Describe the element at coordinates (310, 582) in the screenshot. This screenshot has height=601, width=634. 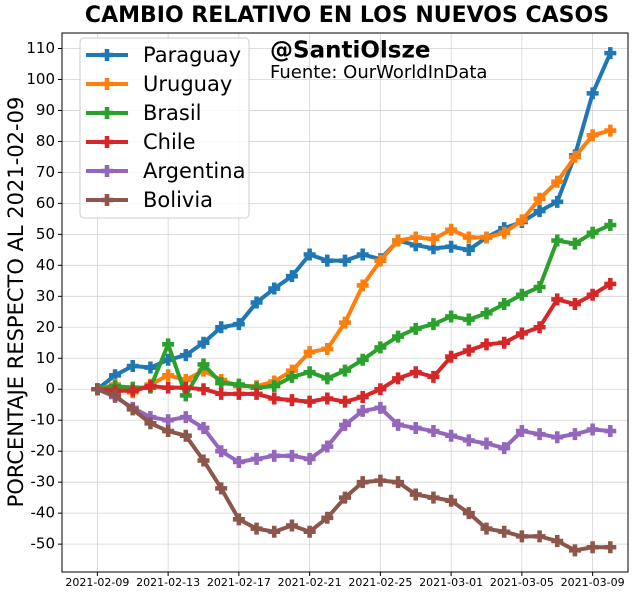
I see `x-tick-label: 2021-02-21` at that location.